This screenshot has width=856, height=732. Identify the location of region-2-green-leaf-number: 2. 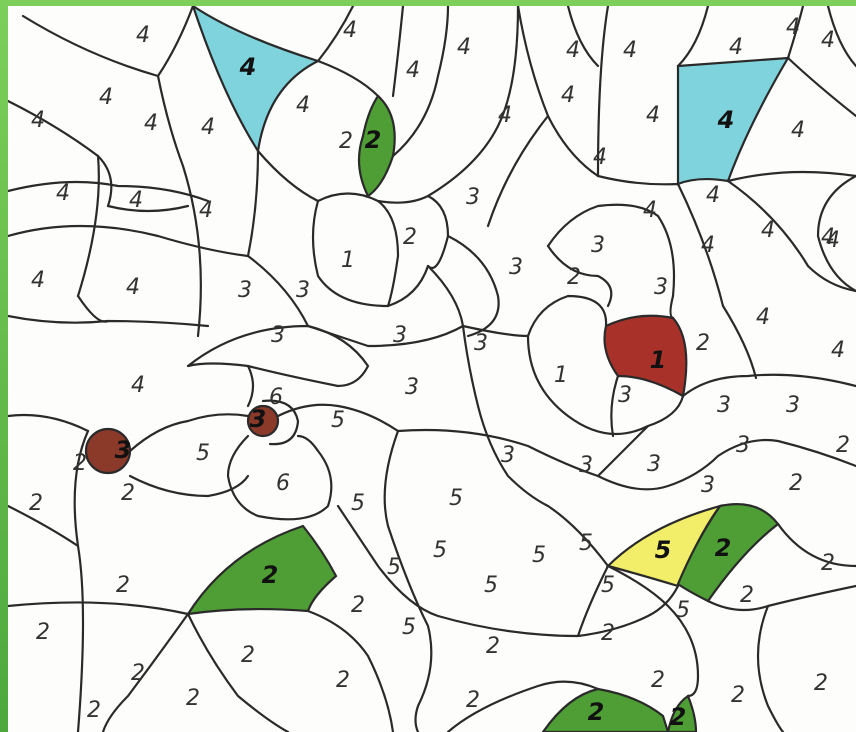
(373, 140).